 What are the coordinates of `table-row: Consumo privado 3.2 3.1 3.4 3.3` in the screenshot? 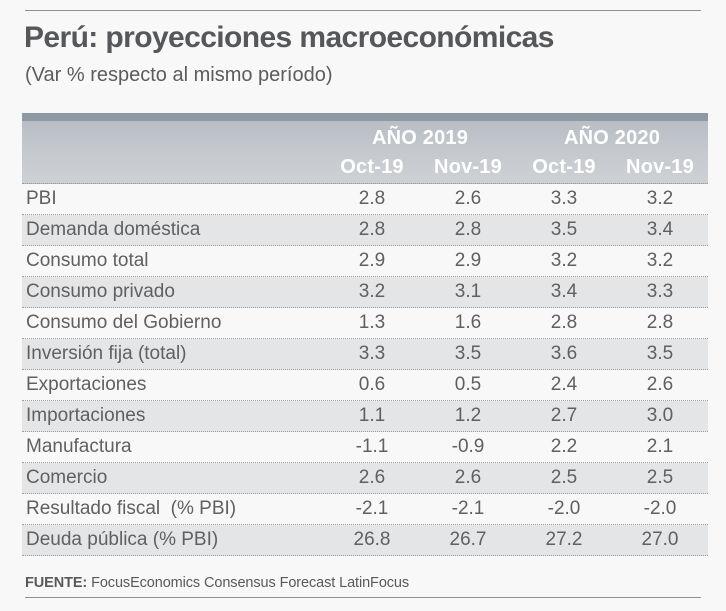 It's located at (365, 292).